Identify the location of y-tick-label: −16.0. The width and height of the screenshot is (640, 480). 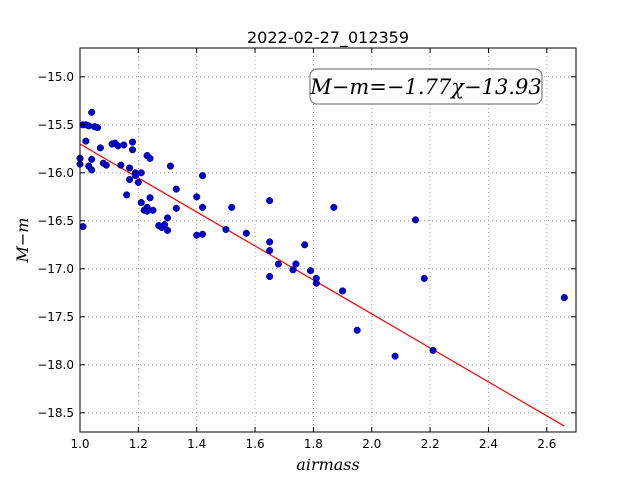
(55, 173).